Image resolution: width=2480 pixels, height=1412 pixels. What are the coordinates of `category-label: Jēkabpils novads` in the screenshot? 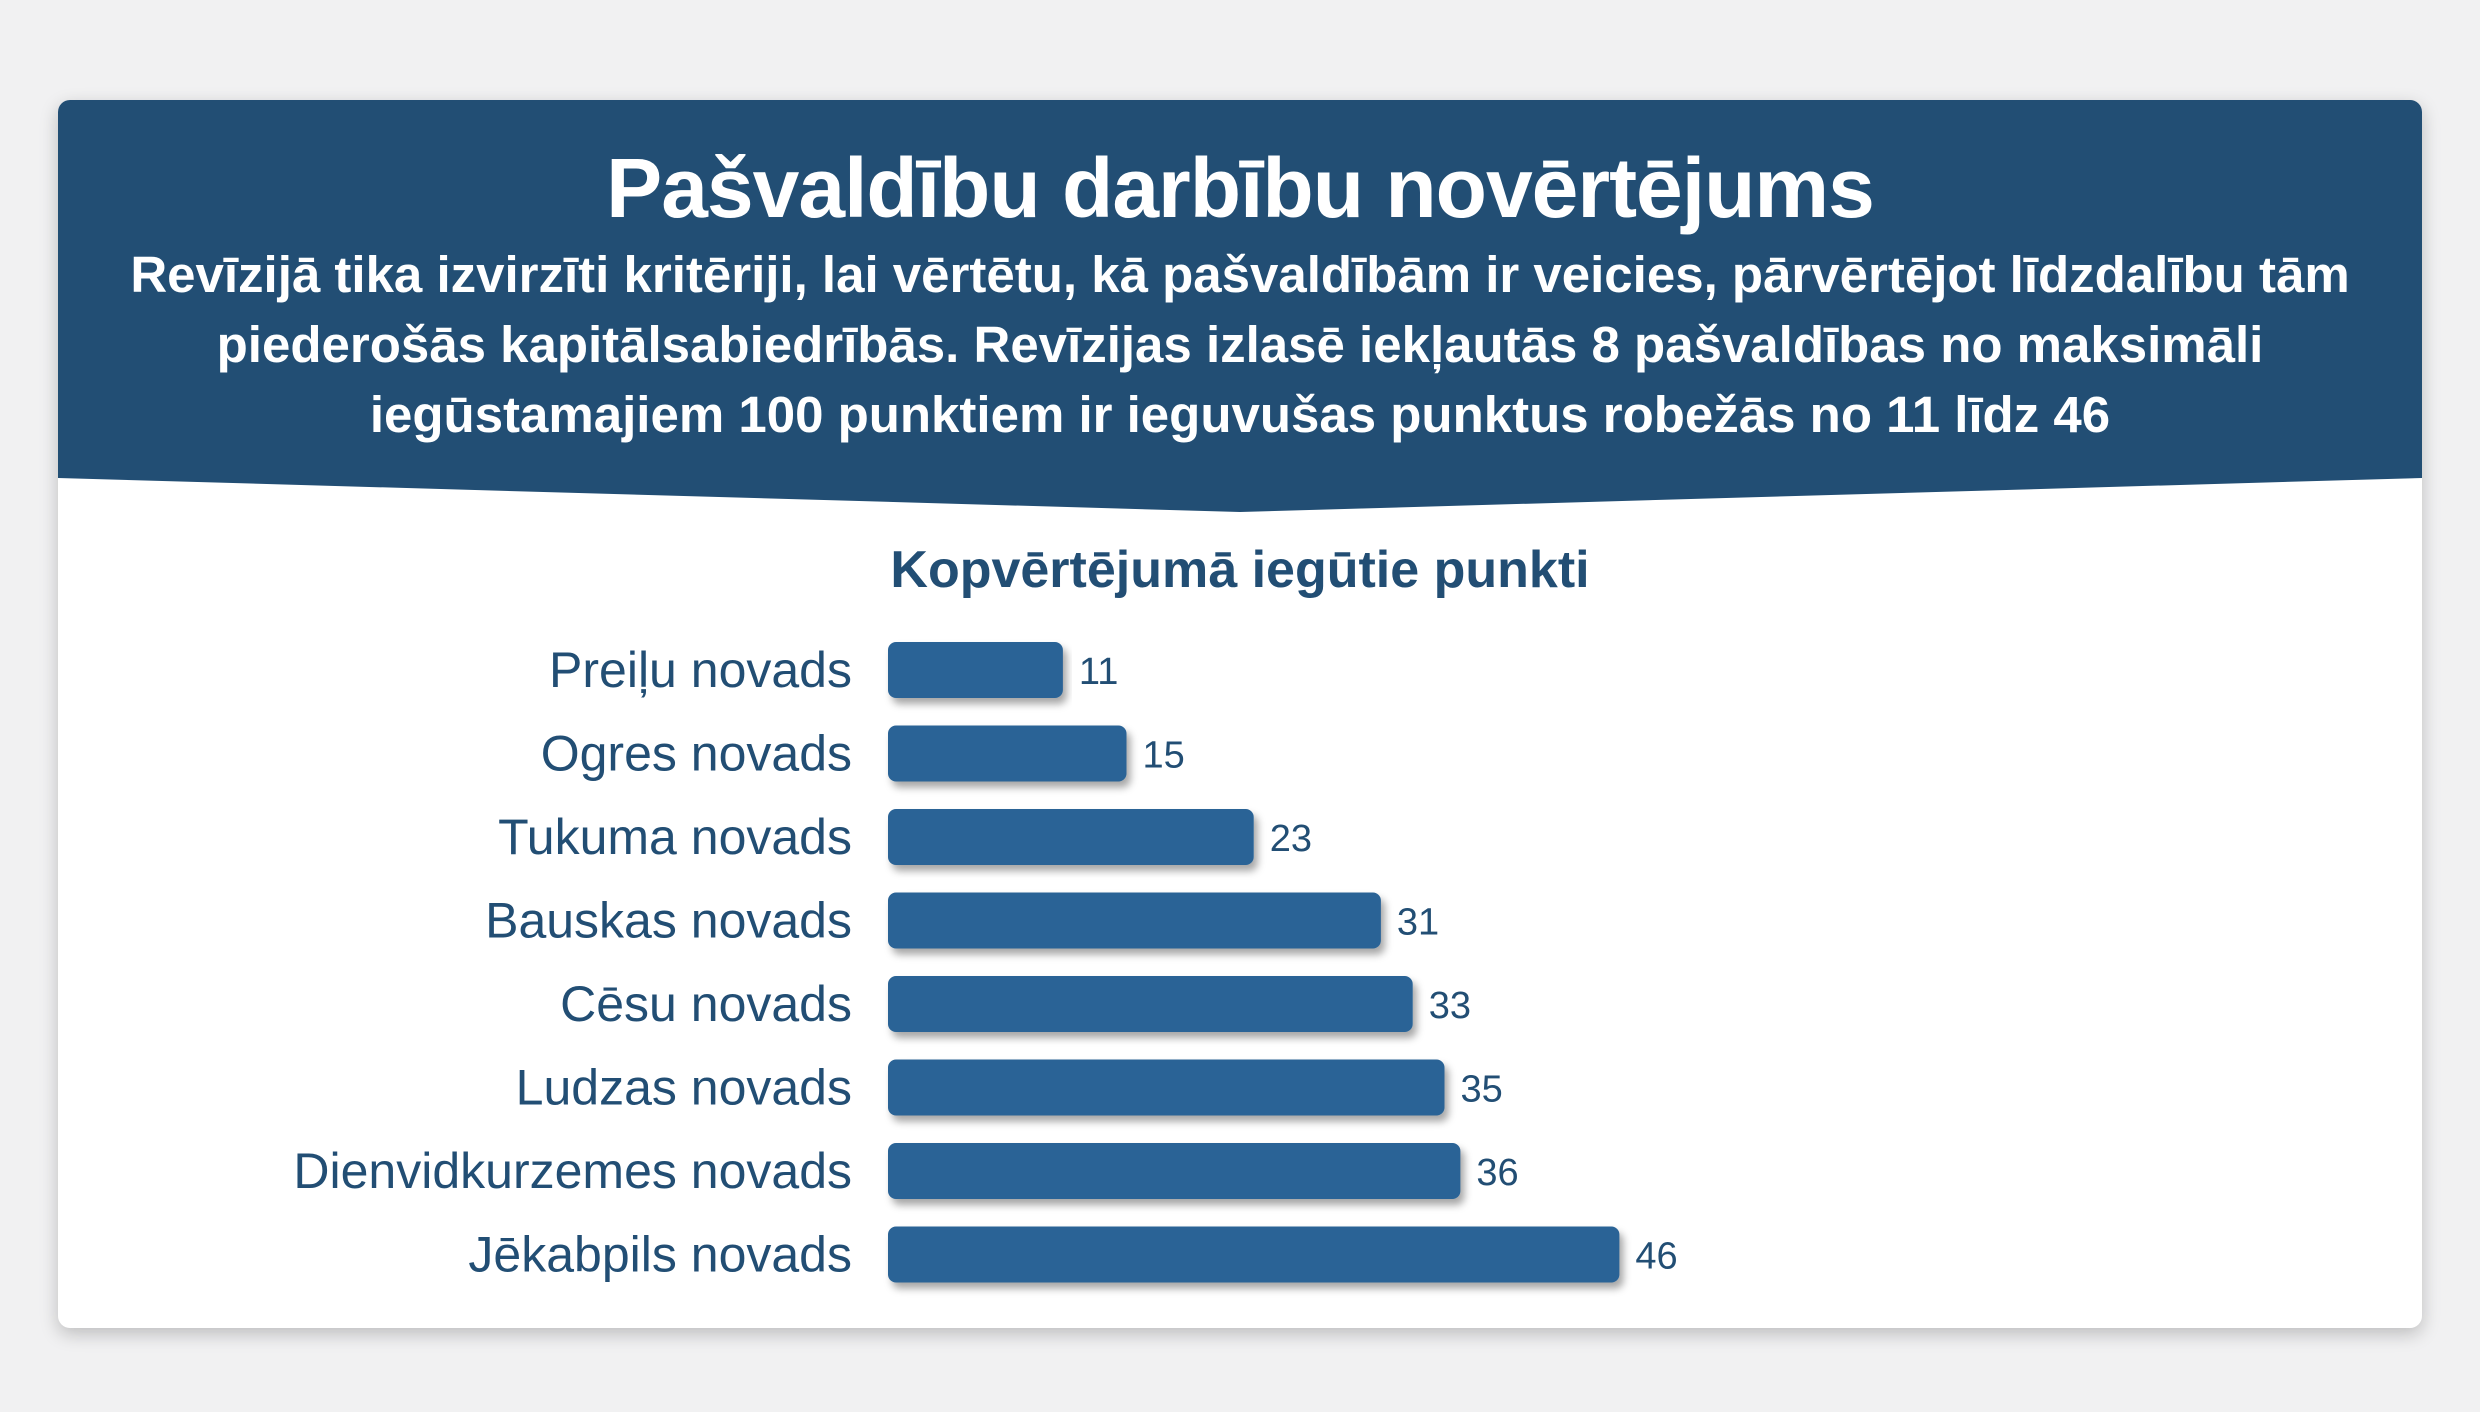 It's located at (660, 1255).